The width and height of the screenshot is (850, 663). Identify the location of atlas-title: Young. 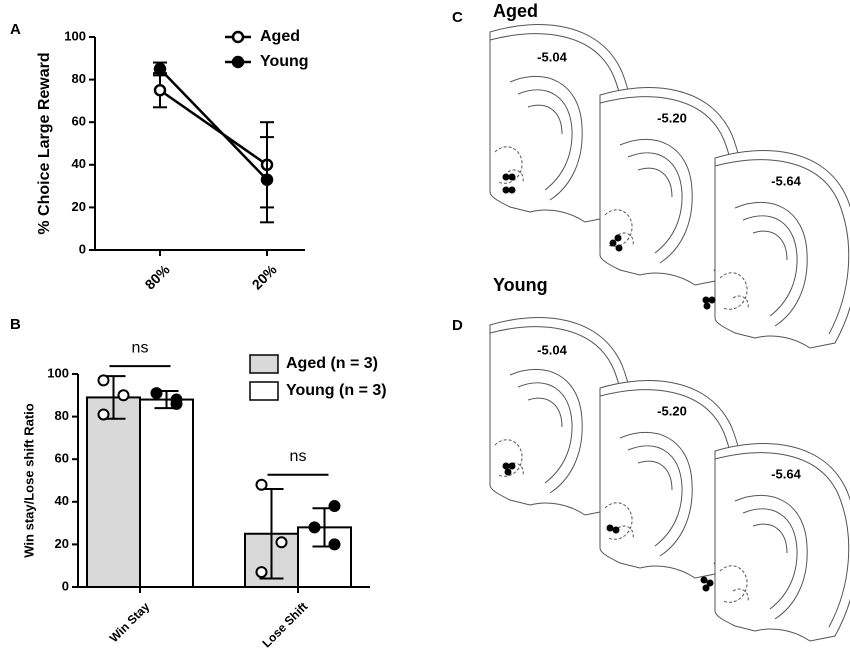
(520, 285).